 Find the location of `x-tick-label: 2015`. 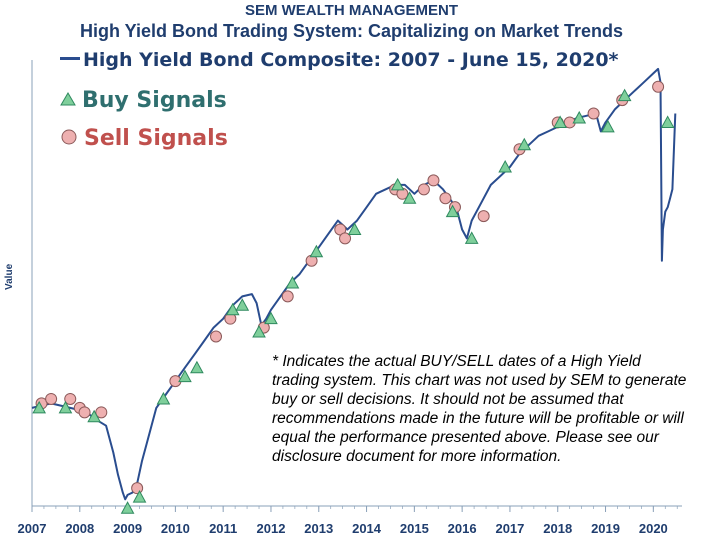

x-tick-label: 2015 is located at coordinates (414, 528).